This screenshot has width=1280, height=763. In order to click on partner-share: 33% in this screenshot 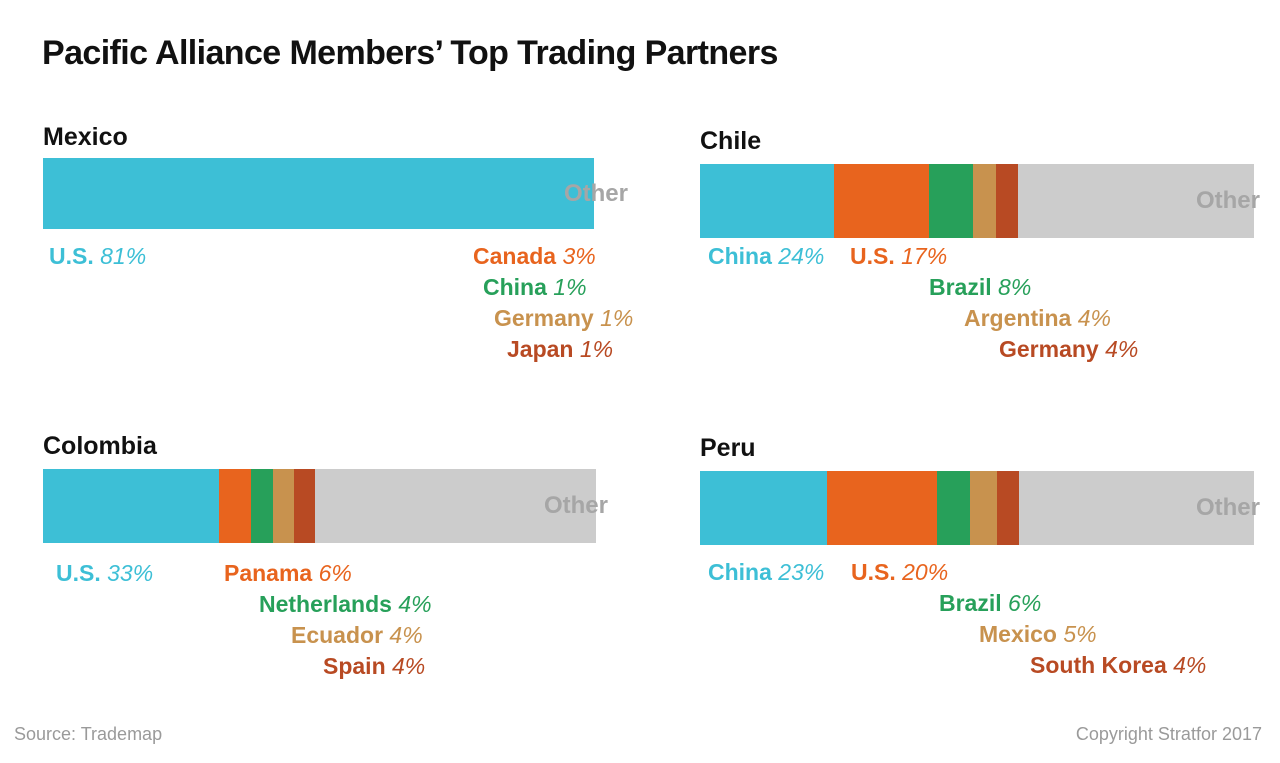, I will do `click(127, 573)`.